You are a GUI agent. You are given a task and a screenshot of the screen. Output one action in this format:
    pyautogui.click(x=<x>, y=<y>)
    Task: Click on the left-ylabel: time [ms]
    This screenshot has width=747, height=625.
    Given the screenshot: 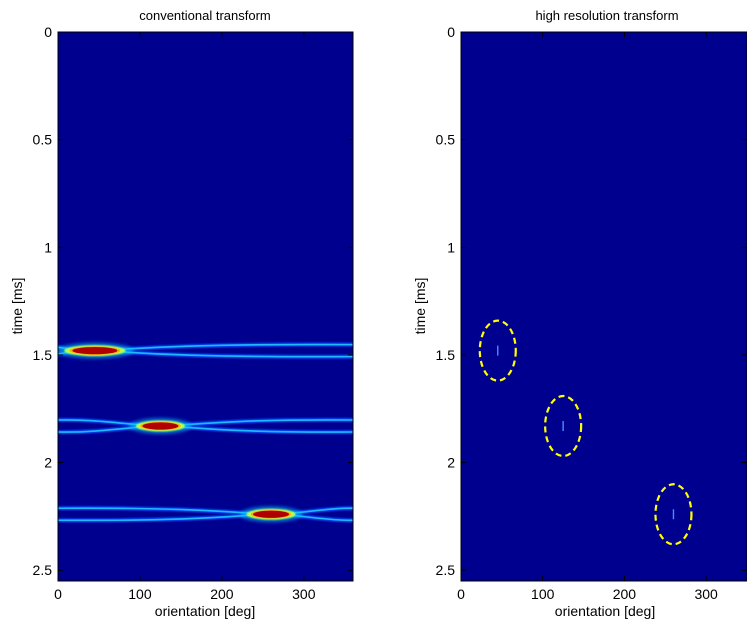 What is the action you would take?
    pyautogui.click(x=17, y=306)
    